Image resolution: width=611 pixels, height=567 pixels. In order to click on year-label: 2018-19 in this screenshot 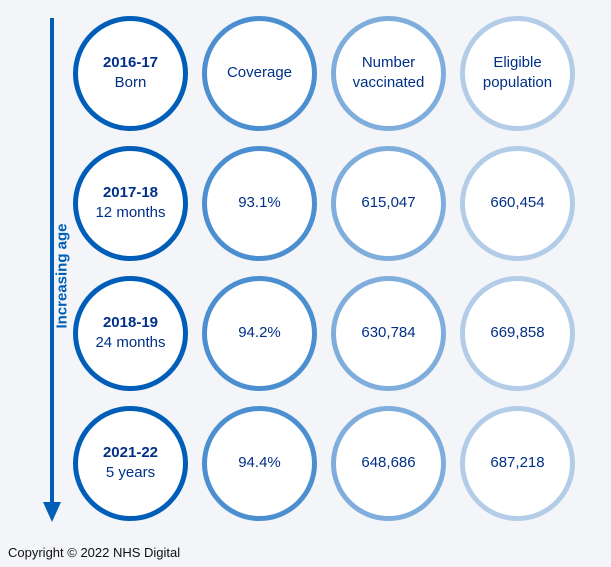, I will do `click(130, 322)`.